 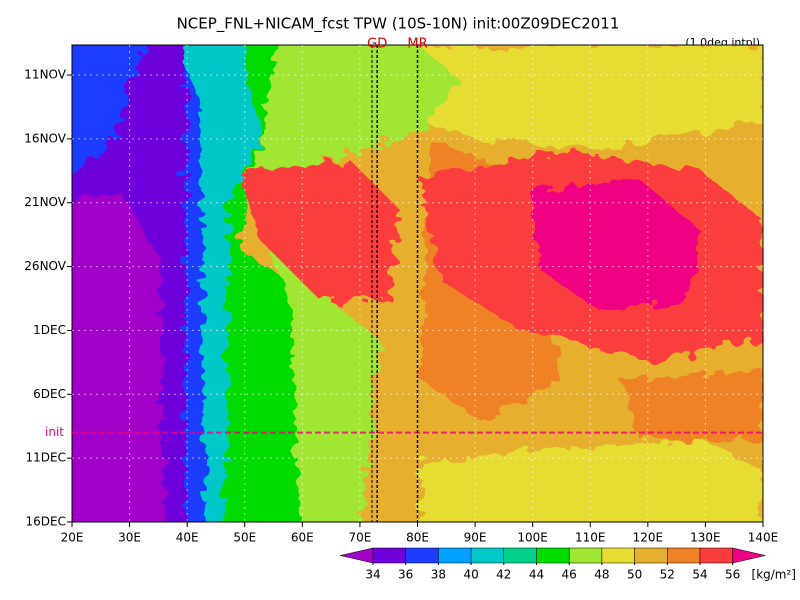 I want to click on y-tick-label: 16NOV, so click(x=45, y=138).